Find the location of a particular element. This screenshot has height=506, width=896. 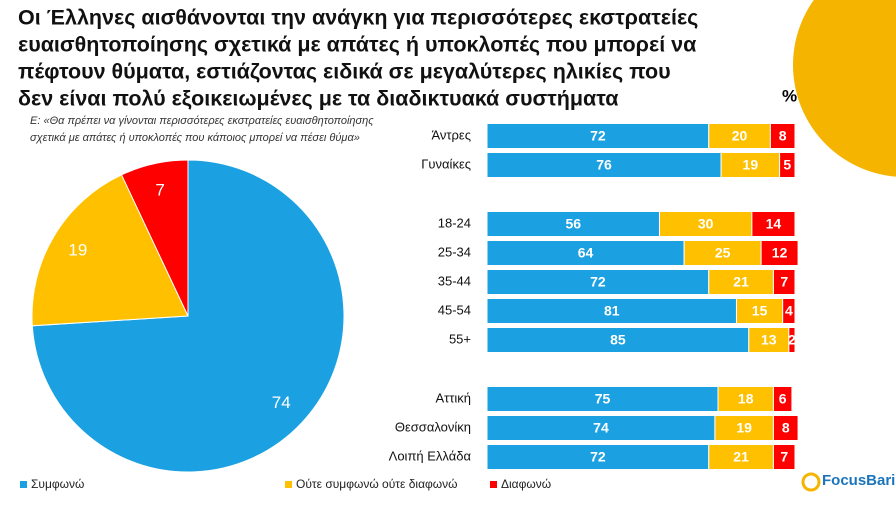

bar-label: 2 is located at coordinates (792, 340).